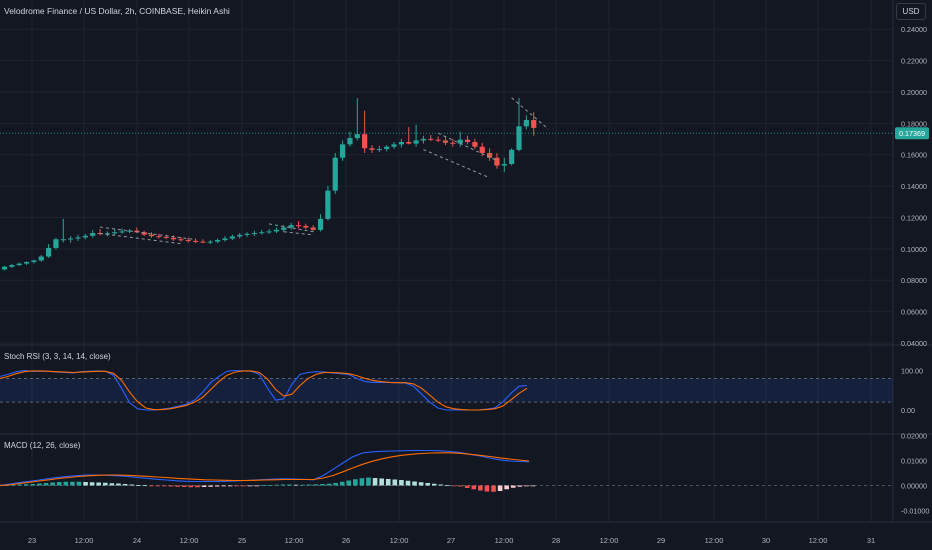  I want to click on last-price-badge, so click(912, 133).